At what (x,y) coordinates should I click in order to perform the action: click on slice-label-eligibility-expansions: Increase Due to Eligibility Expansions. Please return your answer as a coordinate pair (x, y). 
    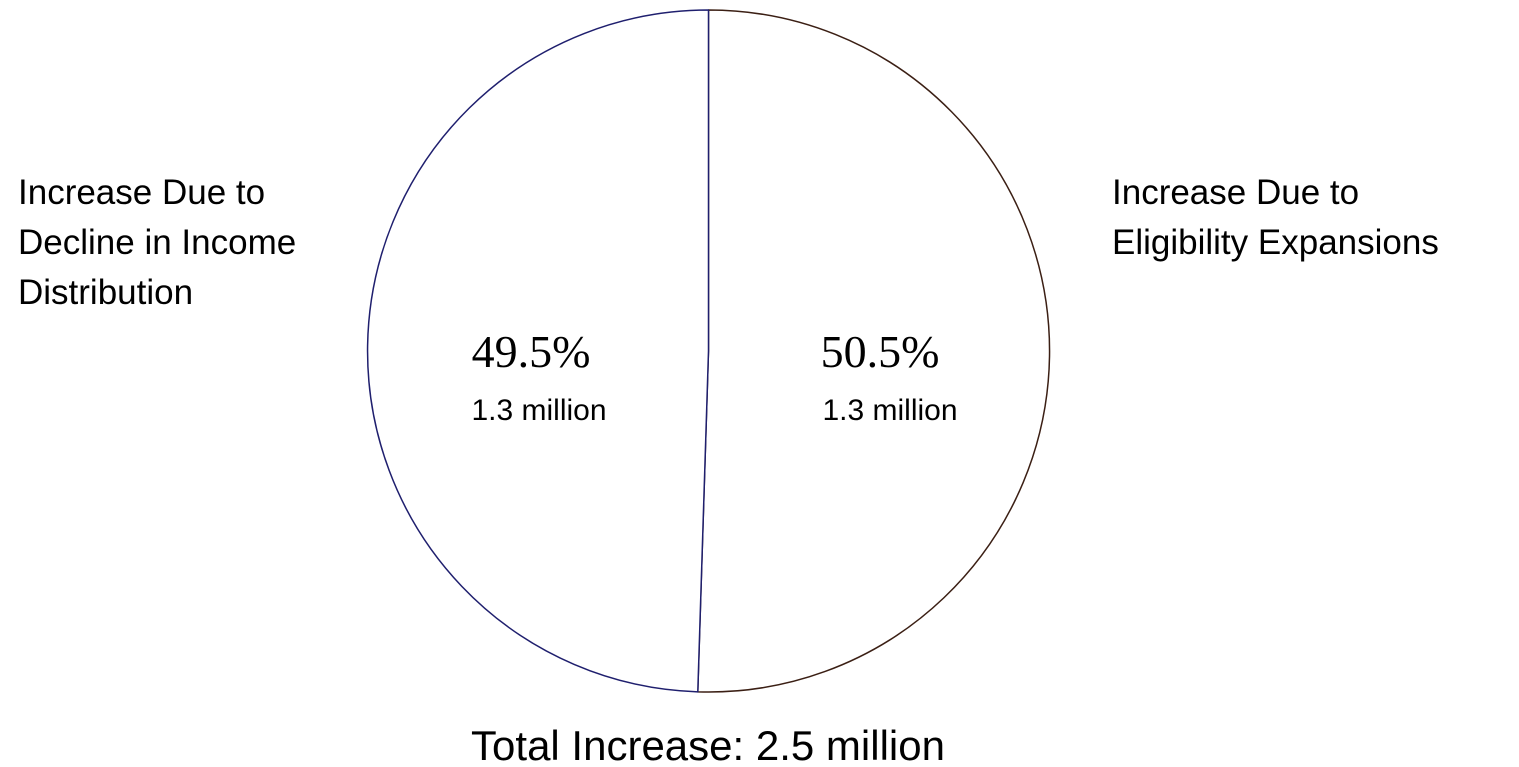
    Looking at the image, I should click on (1275, 217).